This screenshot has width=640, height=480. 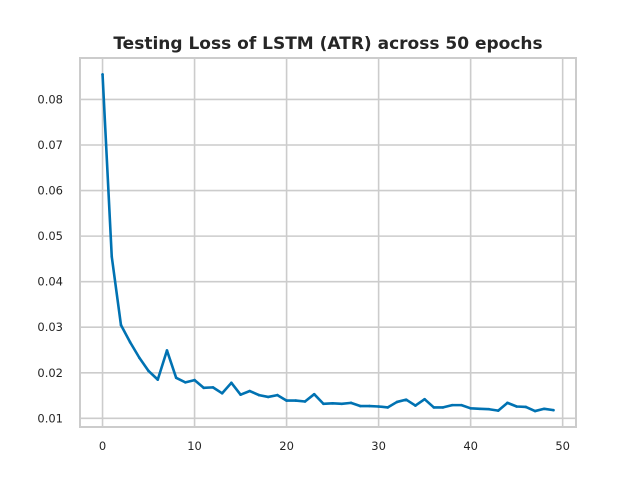 I want to click on x-tick-label: 50, so click(x=562, y=446).